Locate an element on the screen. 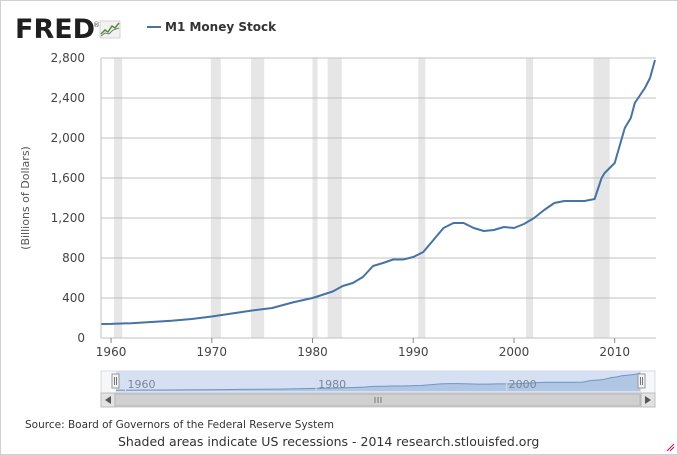 Image resolution: width=678 pixels, height=455 pixels. y-tick-label: 800 is located at coordinates (73, 258).